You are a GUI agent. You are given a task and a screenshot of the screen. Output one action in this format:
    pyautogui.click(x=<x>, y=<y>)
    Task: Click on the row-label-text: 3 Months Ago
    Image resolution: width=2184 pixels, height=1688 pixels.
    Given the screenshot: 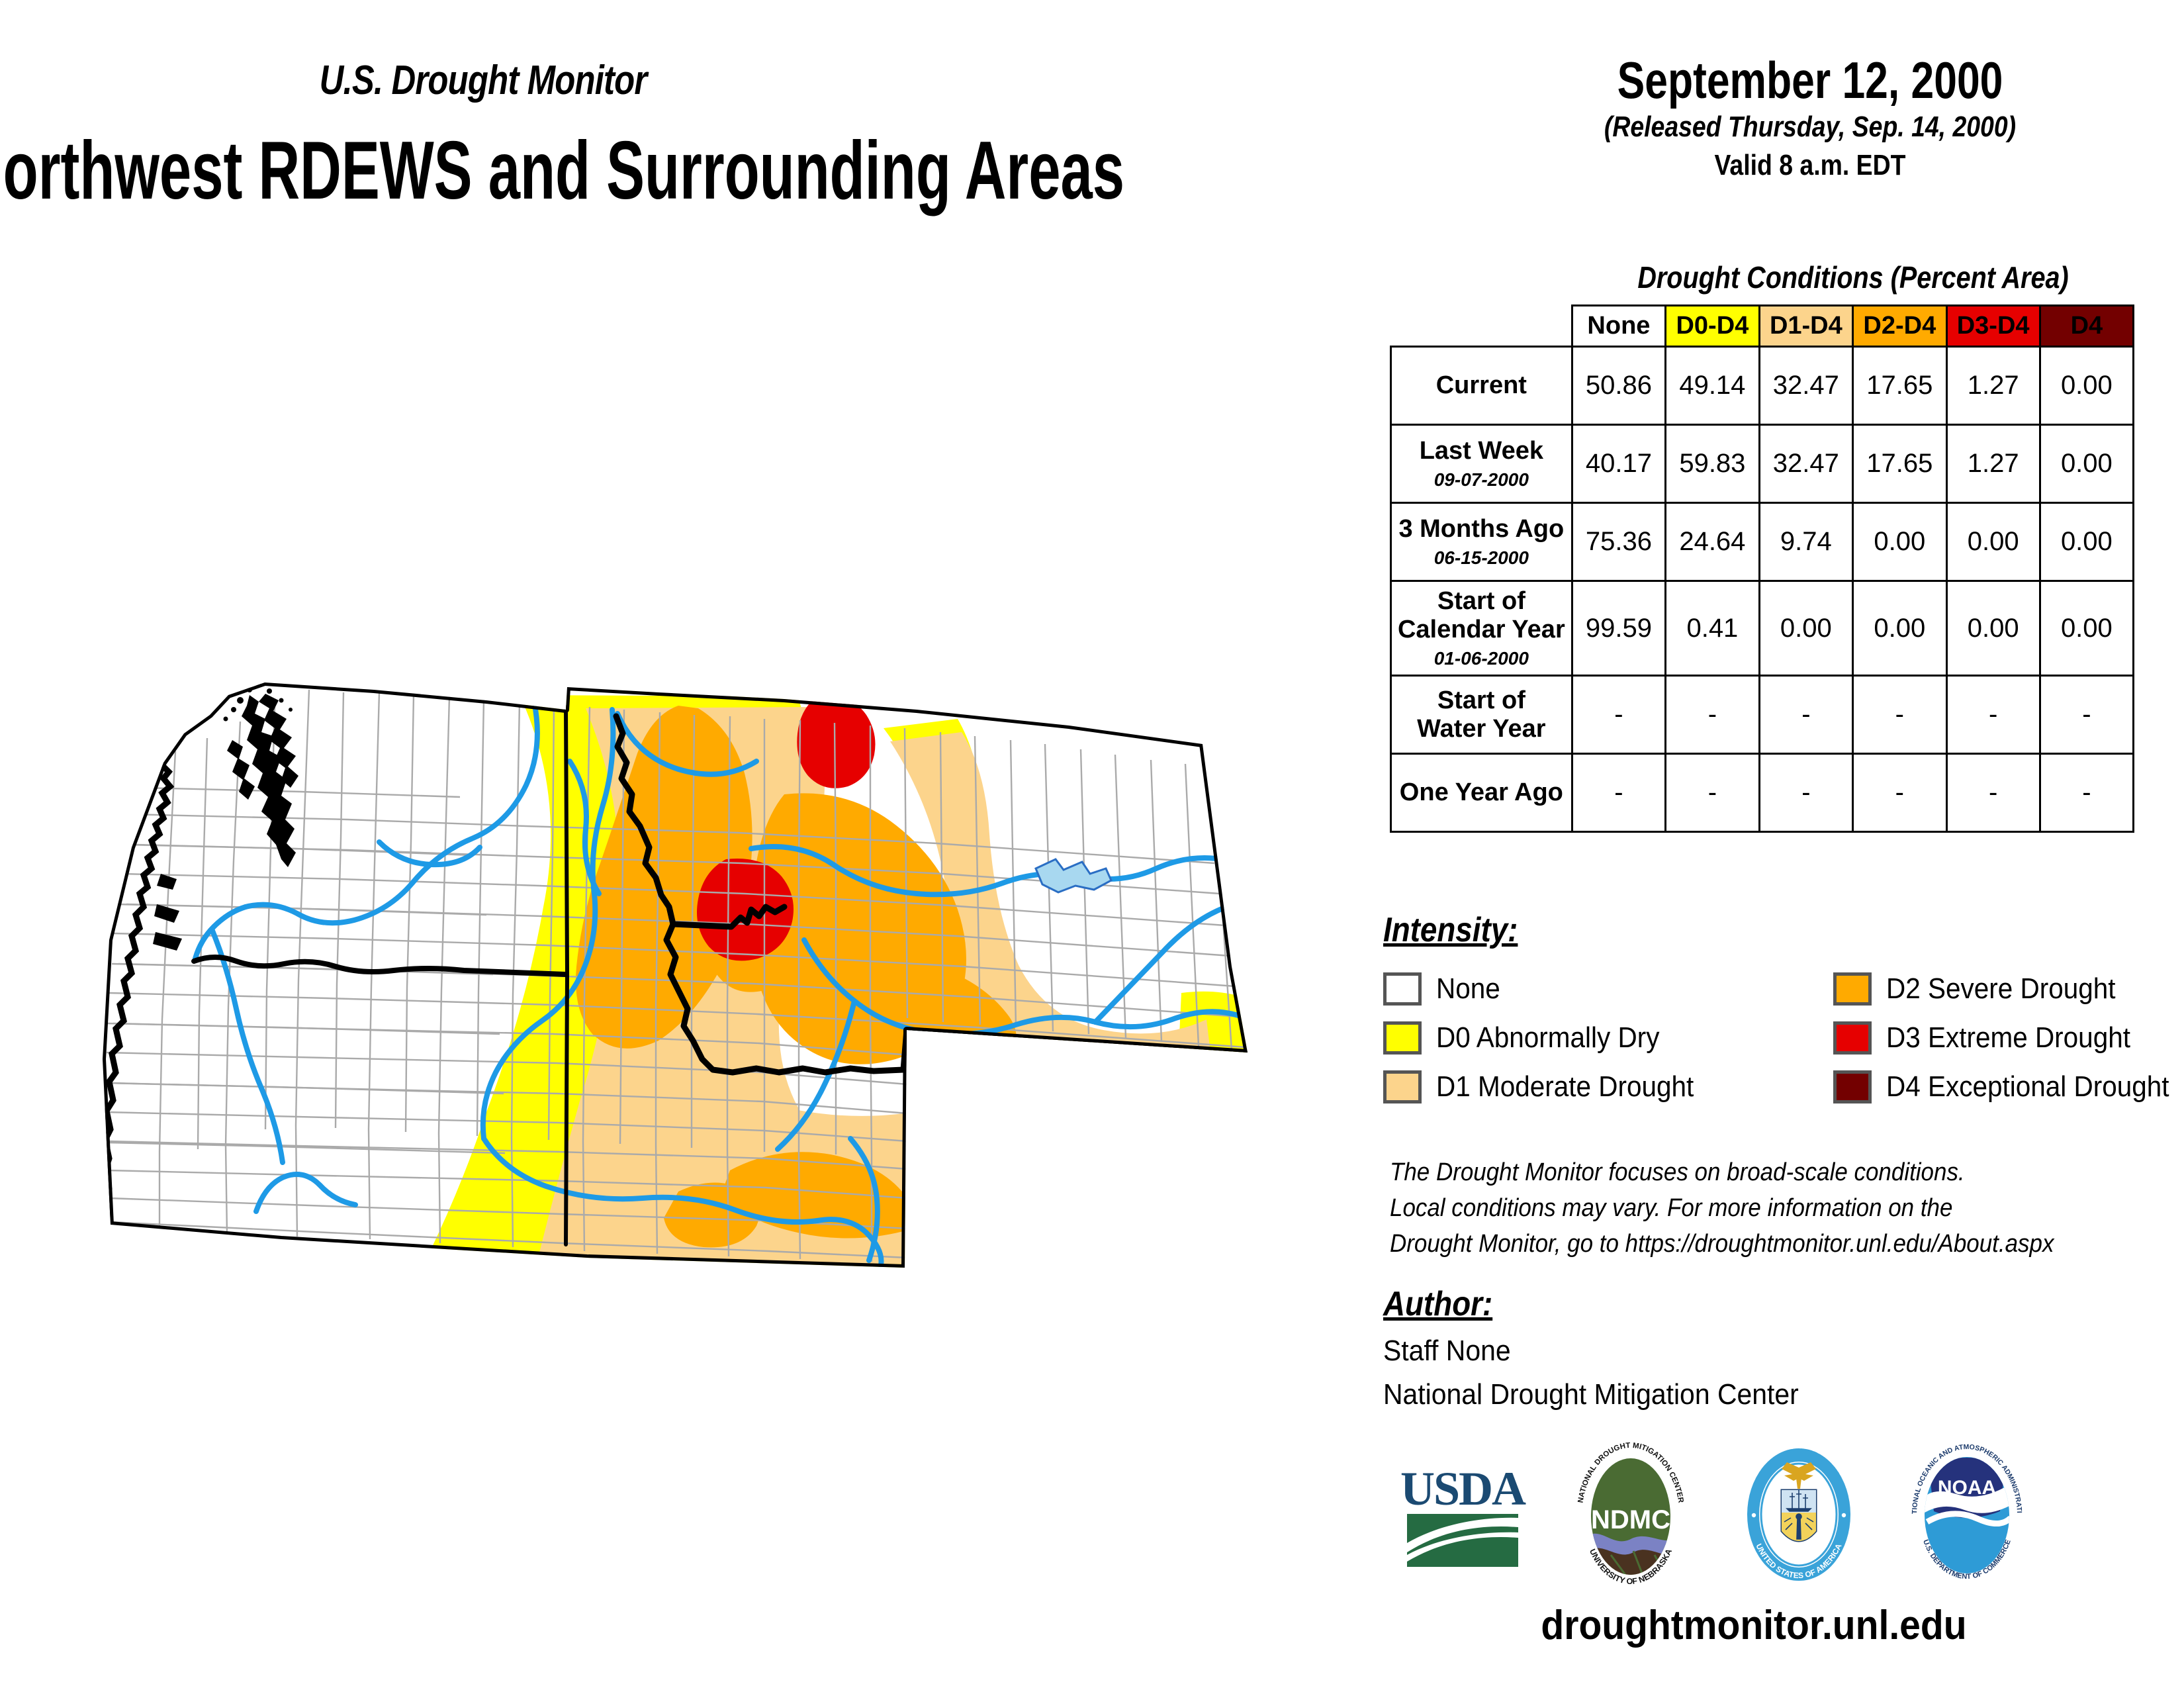 What is the action you would take?
    pyautogui.click(x=1481, y=529)
    